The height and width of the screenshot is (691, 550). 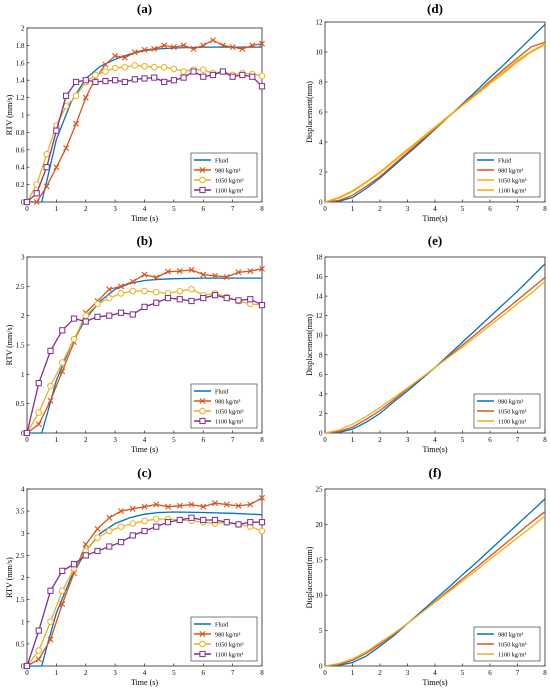 I want to click on y-tick-label: 3, so click(x=23, y=534).